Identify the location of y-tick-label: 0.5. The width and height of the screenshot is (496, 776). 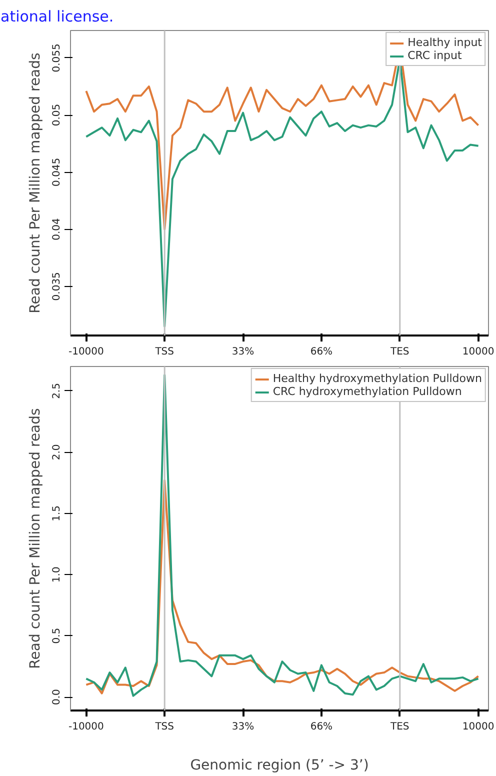
(57, 636).